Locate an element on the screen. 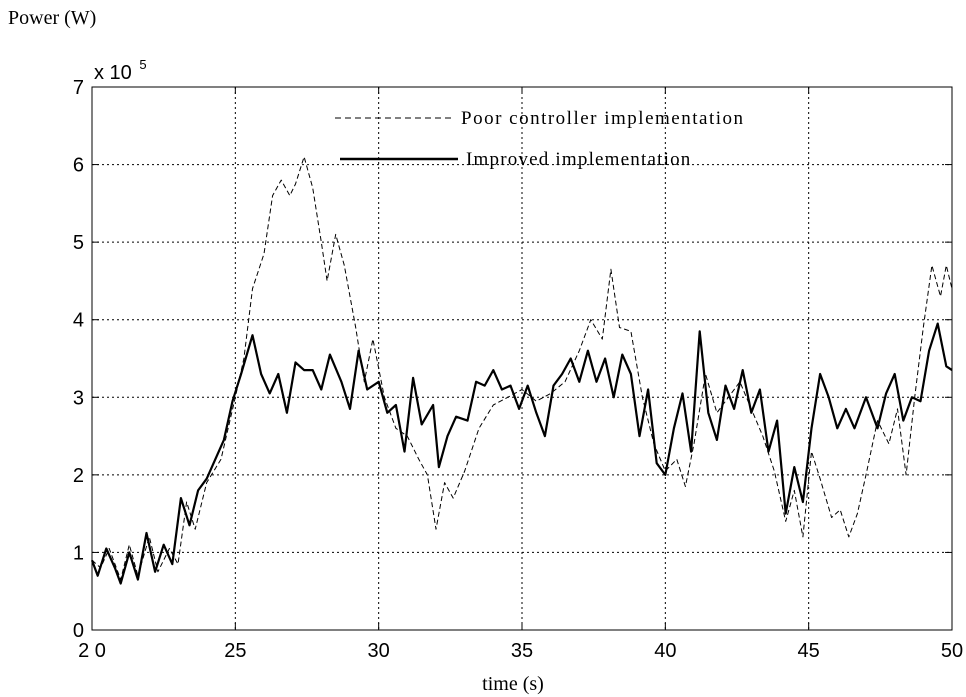 The width and height of the screenshot is (966, 697). x-tick-label-0: 2 0 is located at coordinates (92, 651).